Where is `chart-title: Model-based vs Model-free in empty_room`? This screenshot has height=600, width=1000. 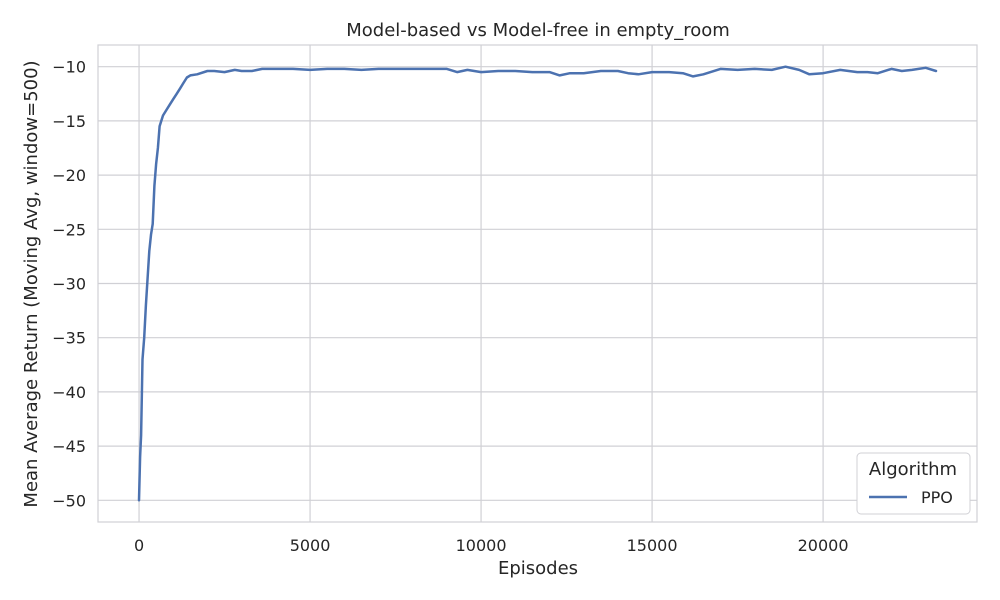 chart-title: Model-based vs Model-free in empty_room is located at coordinates (538, 30).